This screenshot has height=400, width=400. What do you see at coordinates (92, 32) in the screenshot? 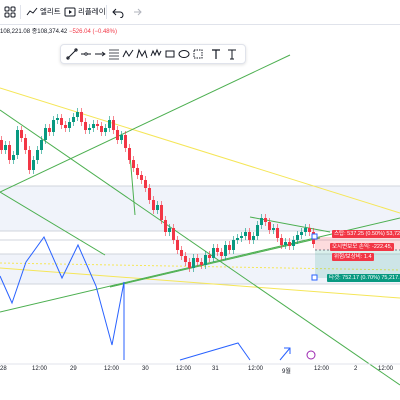
I see `ohlc-change: −526.04 (−0.48%)` at bounding box center [92, 32].